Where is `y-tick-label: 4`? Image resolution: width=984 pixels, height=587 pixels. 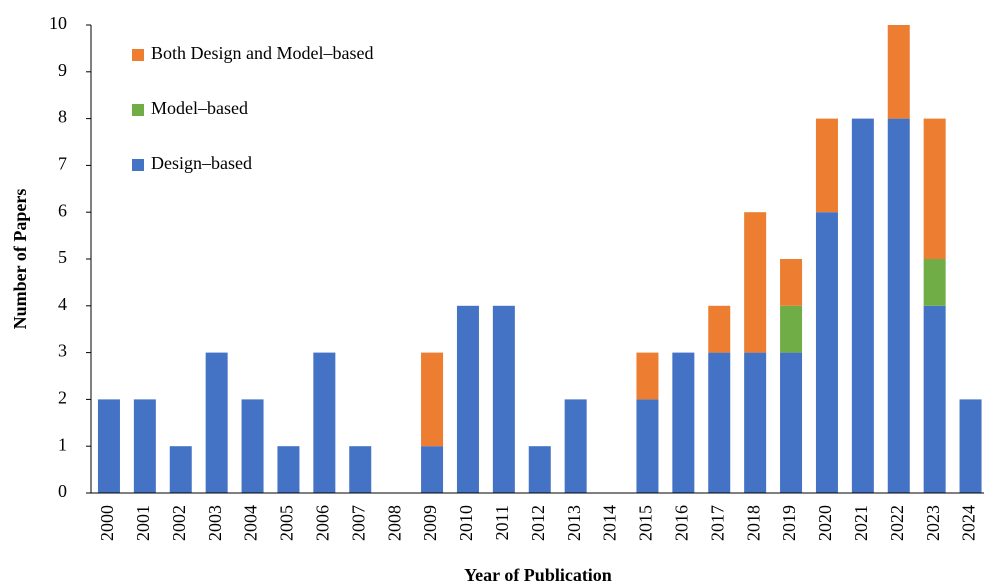
y-tick-label: 4 is located at coordinates (62, 304).